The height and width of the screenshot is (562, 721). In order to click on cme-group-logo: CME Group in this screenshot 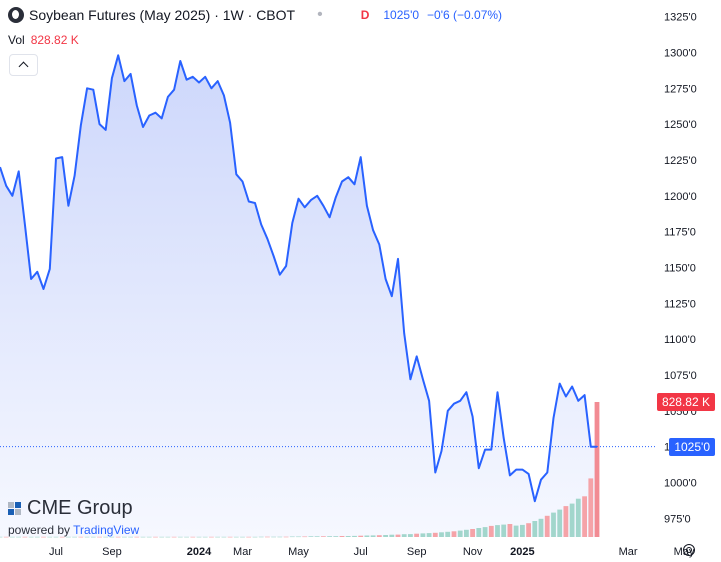, I will do `click(73, 508)`.